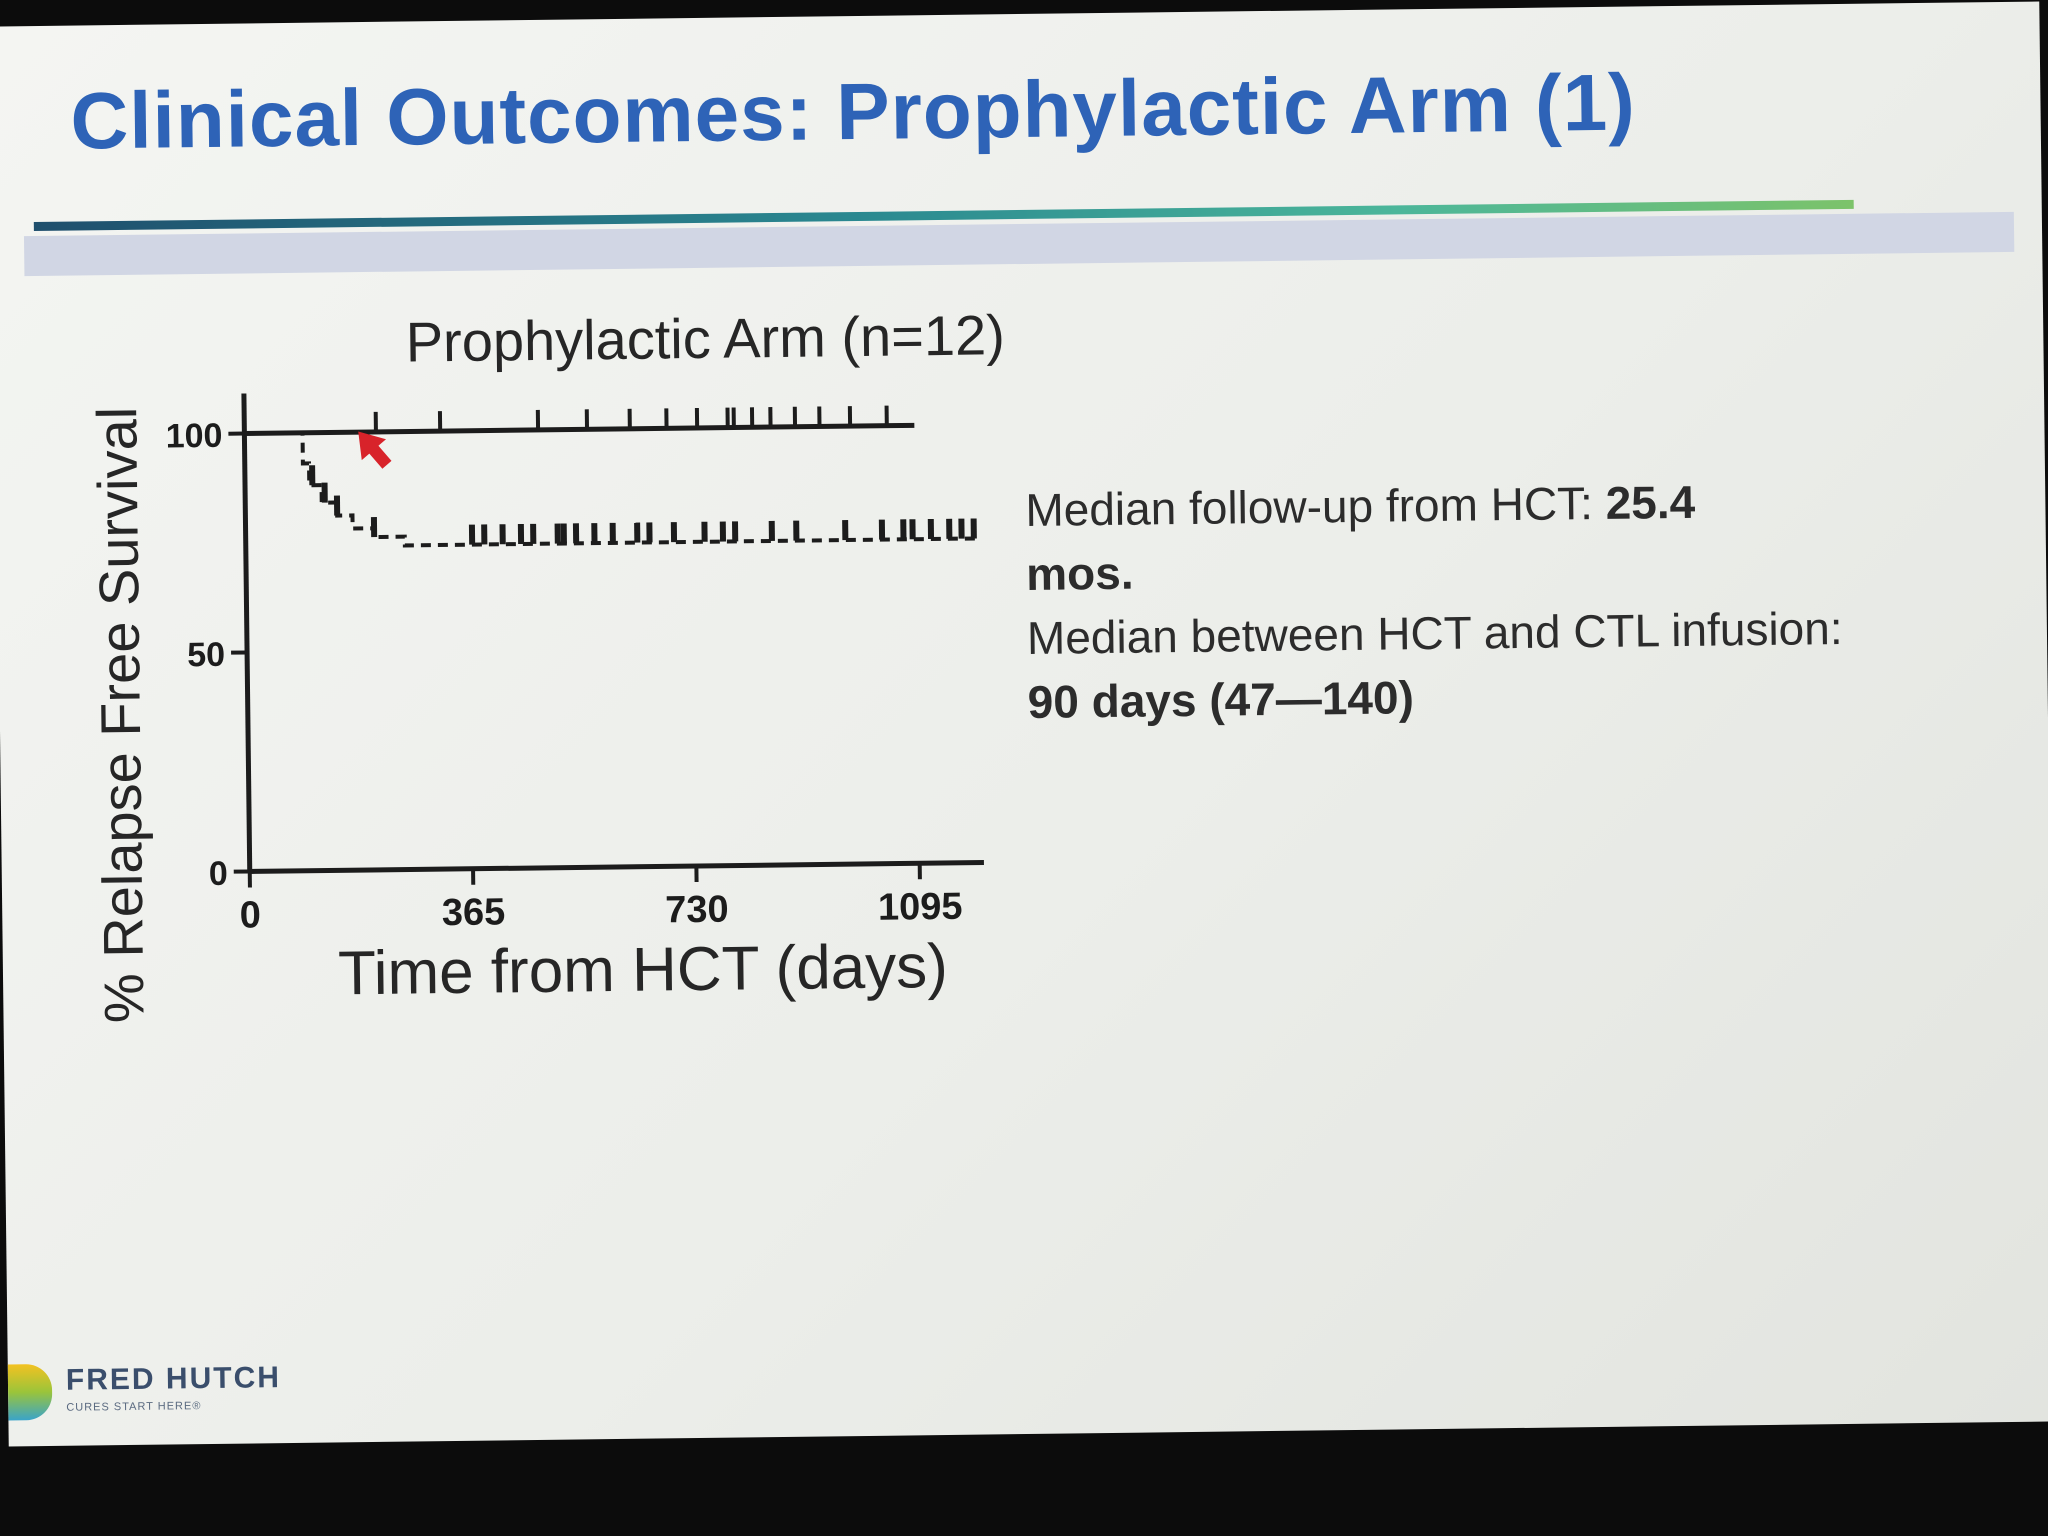 The width and height of the screenshot is (2048, 1536). I want to click on axes: 0 365 730 1095 0 50 100, so click(574, 665).